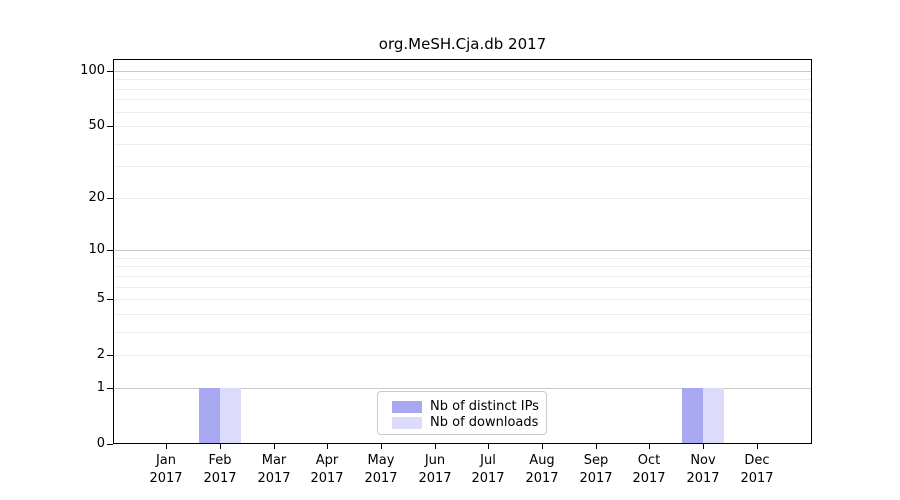 This screenshot has height=500, width=900. I want to click on x-tick-label-line: May, so click(381, 460).